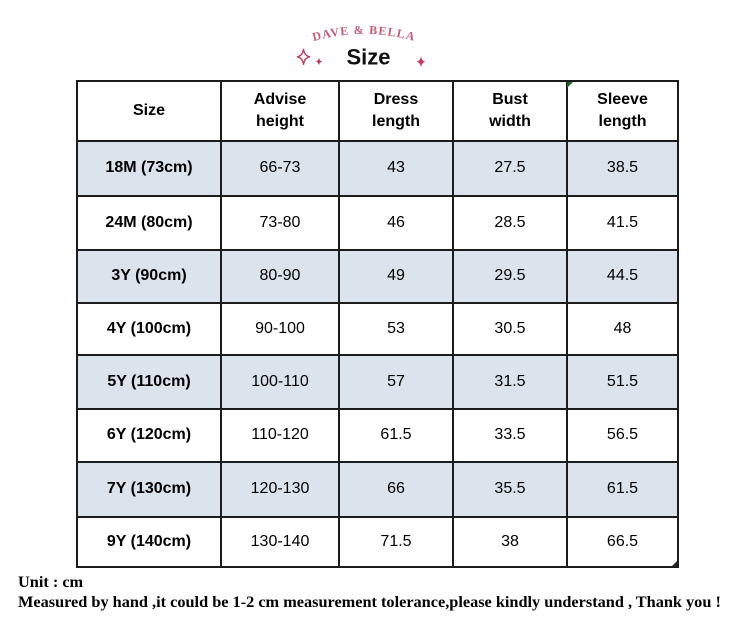 This screenshot has width=750, height=625. Describe the element at coordinates (368, 57) in the screenshot. I see `svg-text: Size` at that location.